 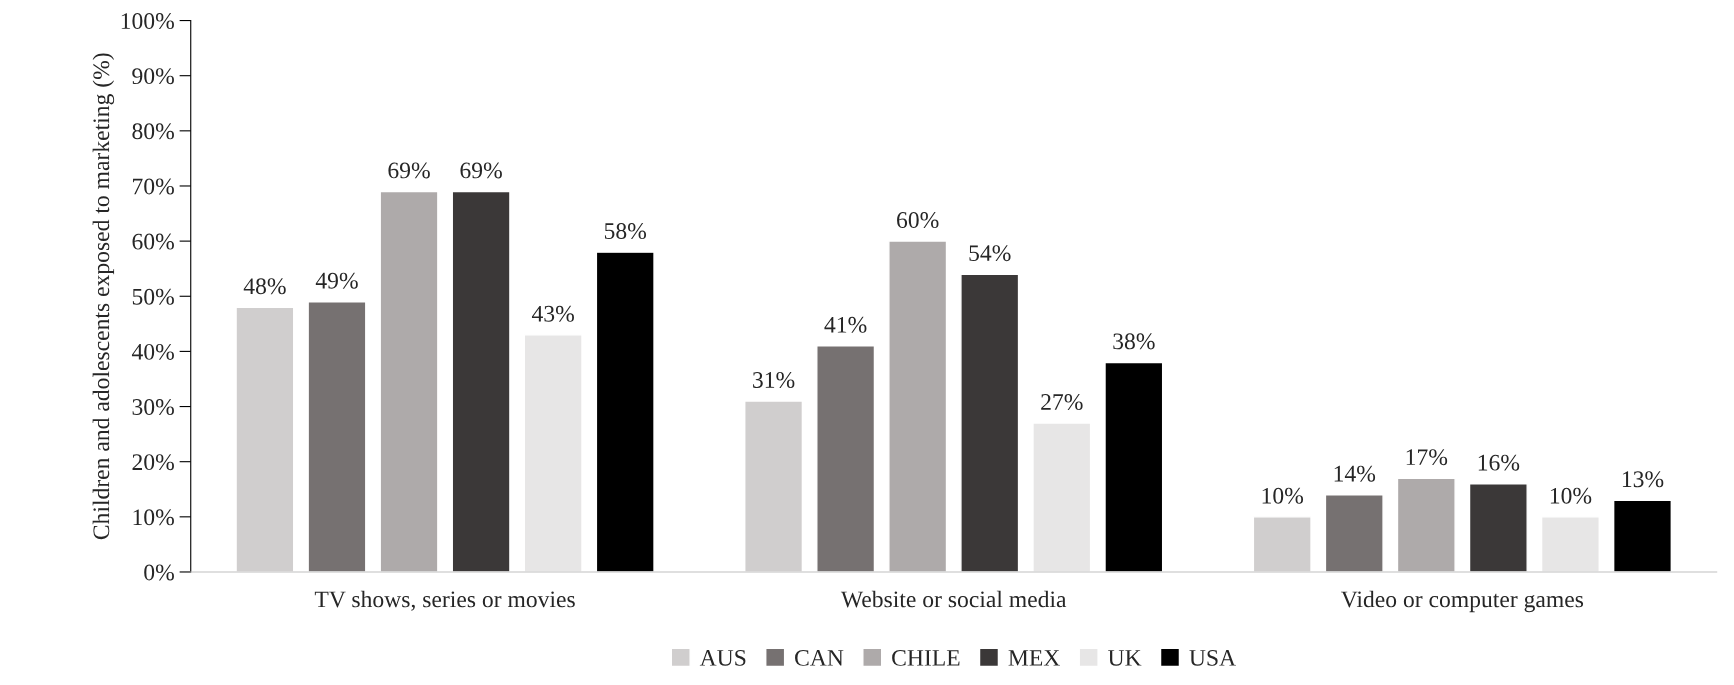 What do you see at coordinates (1212, 657) in the screenshot?
I see `legend-label: USA` at bounding box center [1212, 657].